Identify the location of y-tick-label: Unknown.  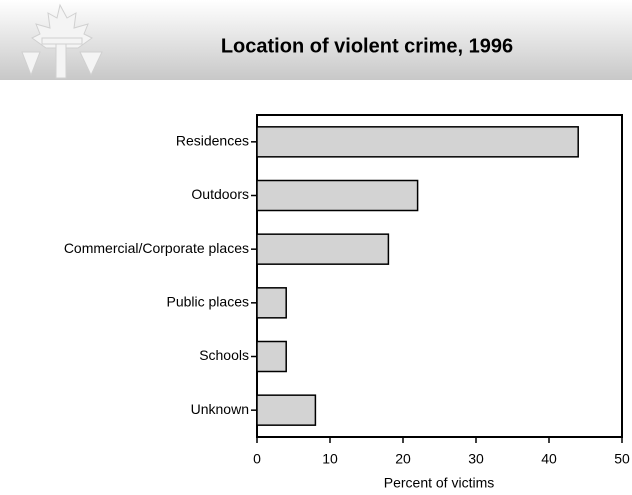
(220, 409).